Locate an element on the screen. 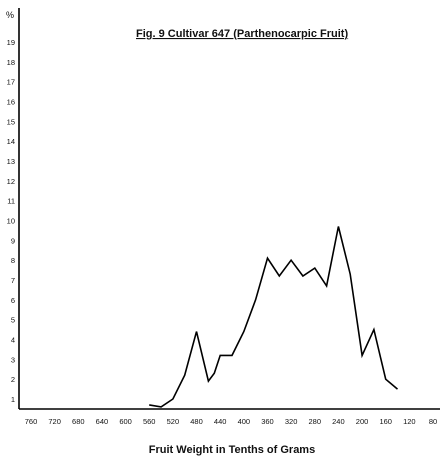 This screenshot has height=459, width=445. y-tick-label: 17 is located at coordinates (11, 82).